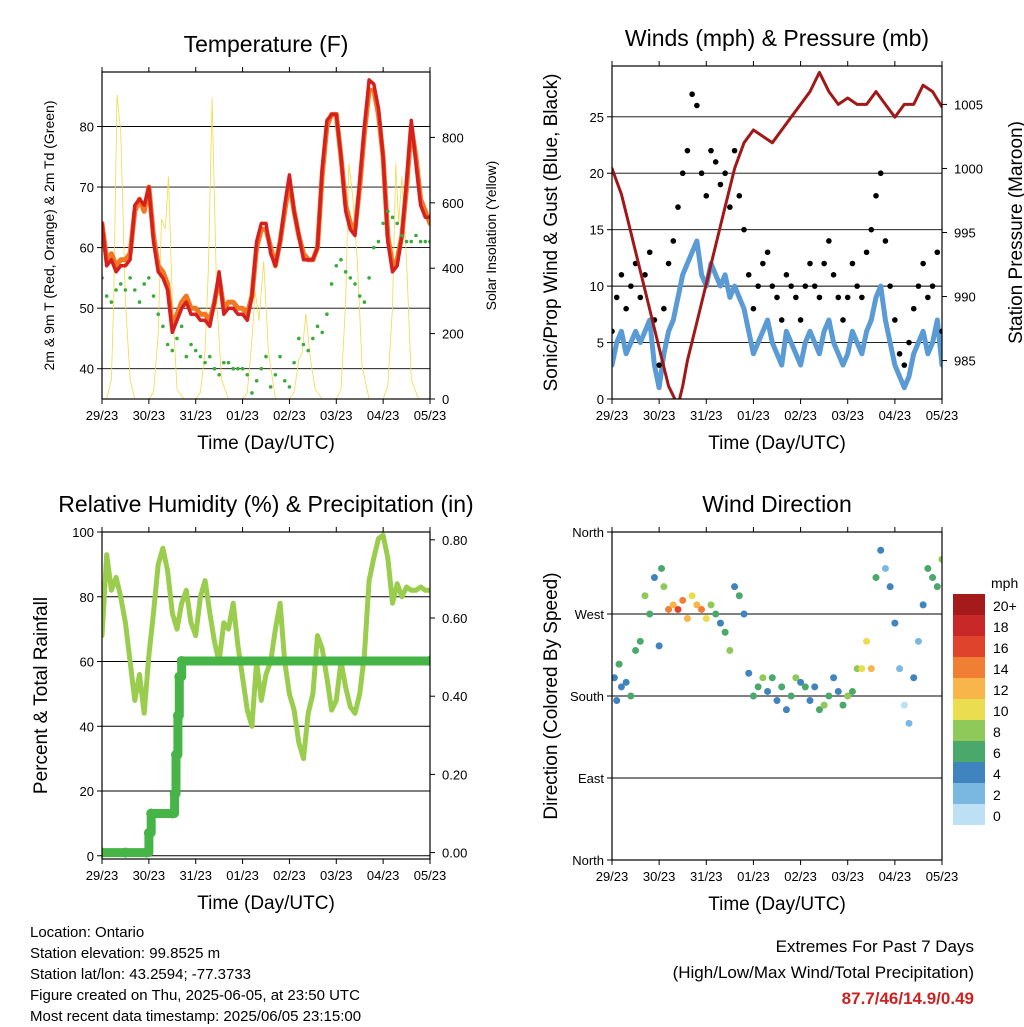  What do you see at coordinates (266, 695) in the screenshot?
I see `plot-frame` at bounding box center [266, 695].